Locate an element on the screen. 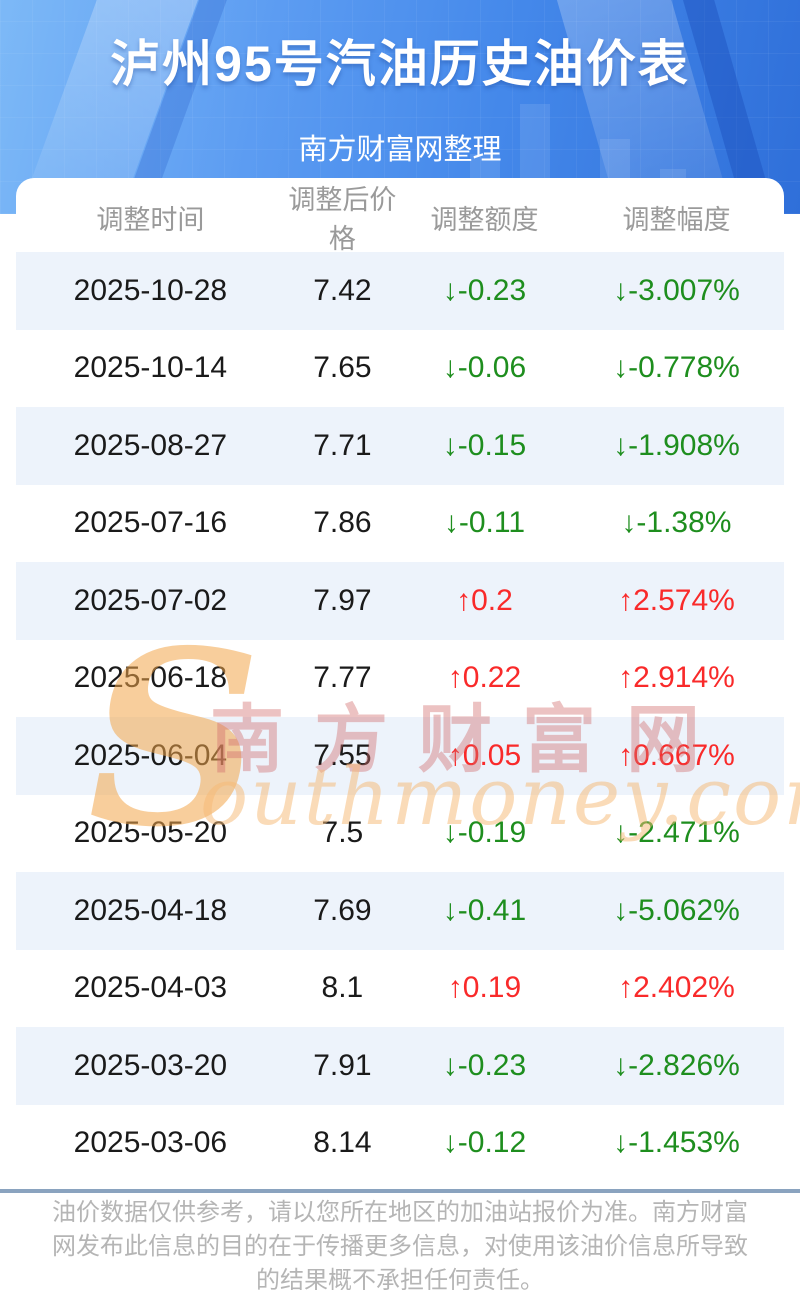 This screenshot has height=1290, width=800. adjusted-price: 7.86 is located at coordinates (342, 523).